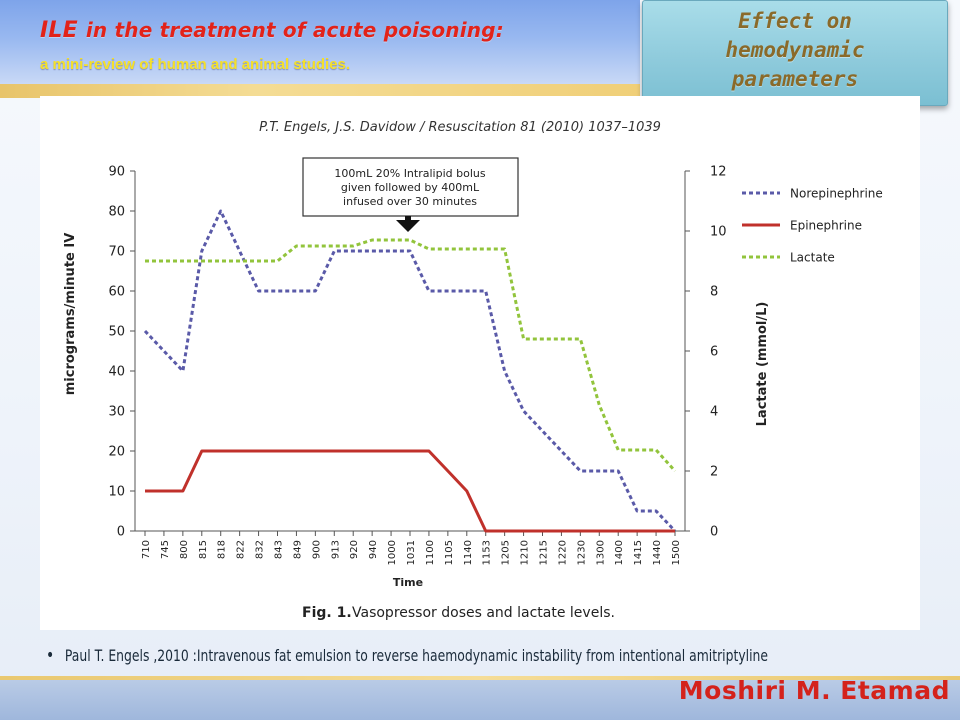 Image resolution: width=960 pixels, height=720 pixels. I want to click on slide-title-rest: in the treatment of acute poisoning:, so click(294, 30).